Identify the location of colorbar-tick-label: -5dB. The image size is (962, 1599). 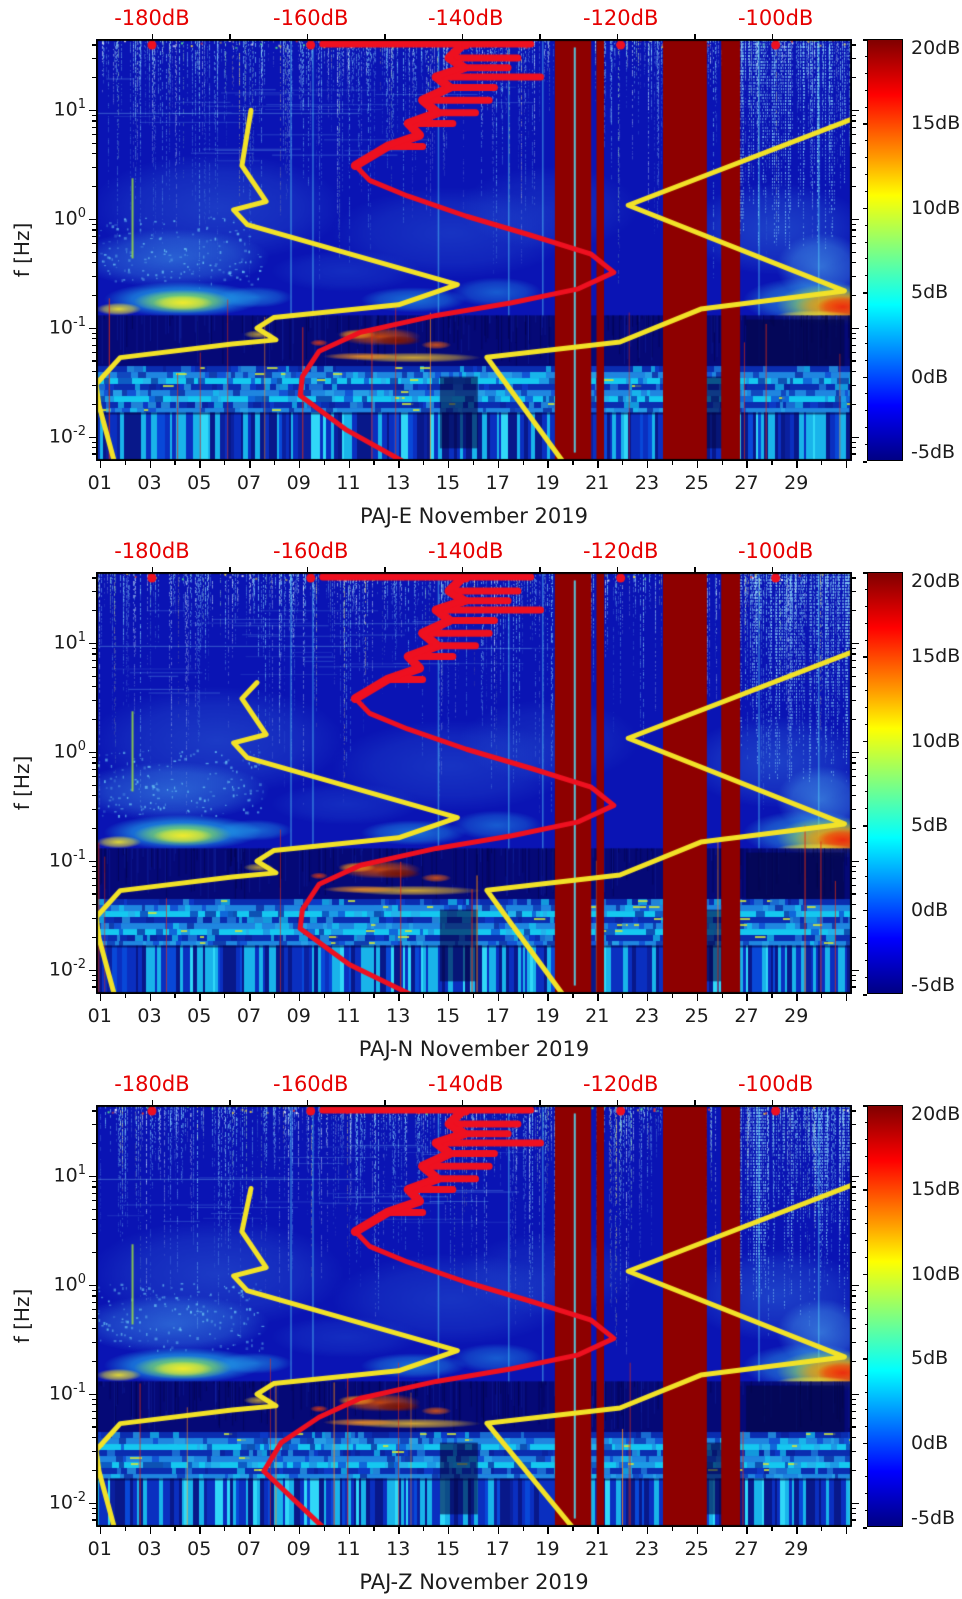
(933, 985).